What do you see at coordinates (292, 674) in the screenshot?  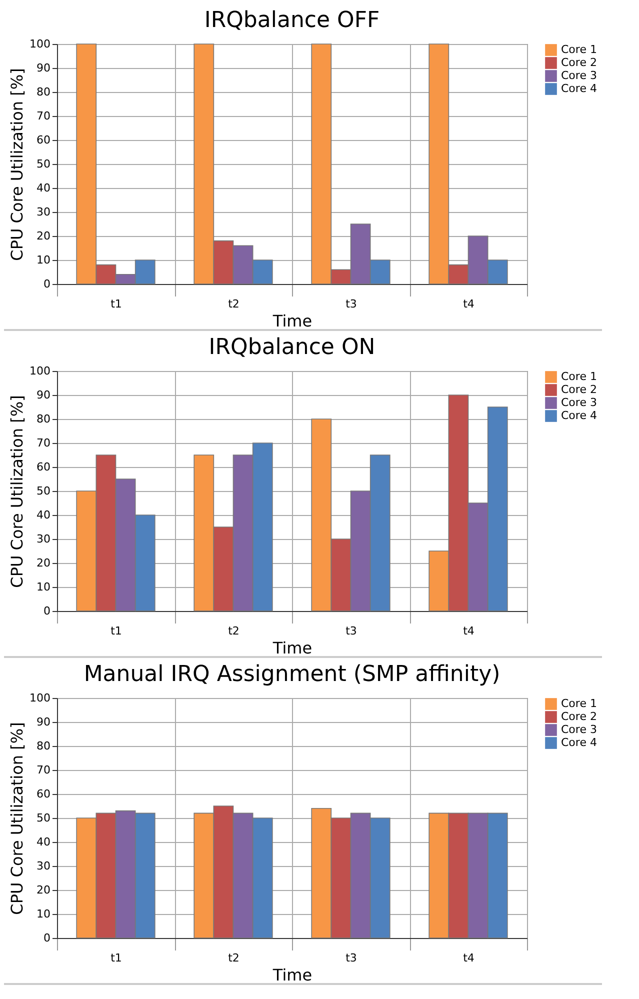 I see `chart-title: Manual IRQ Assignment (SMP affinity)` at bounding box center [292, 674].